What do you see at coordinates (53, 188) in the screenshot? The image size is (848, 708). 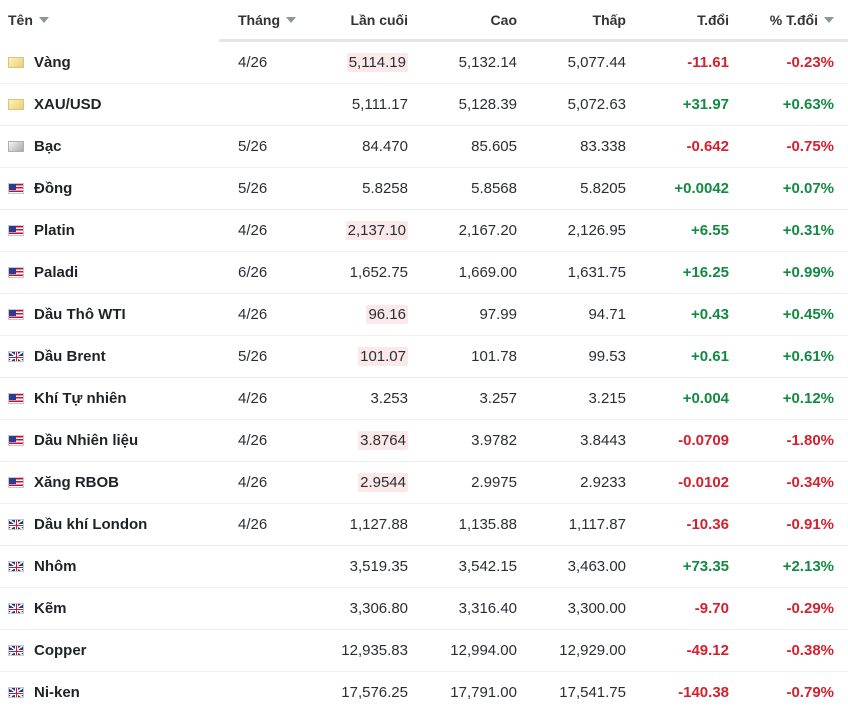 I see `commodity-name: Đồng` at bounding box center [53, 188].